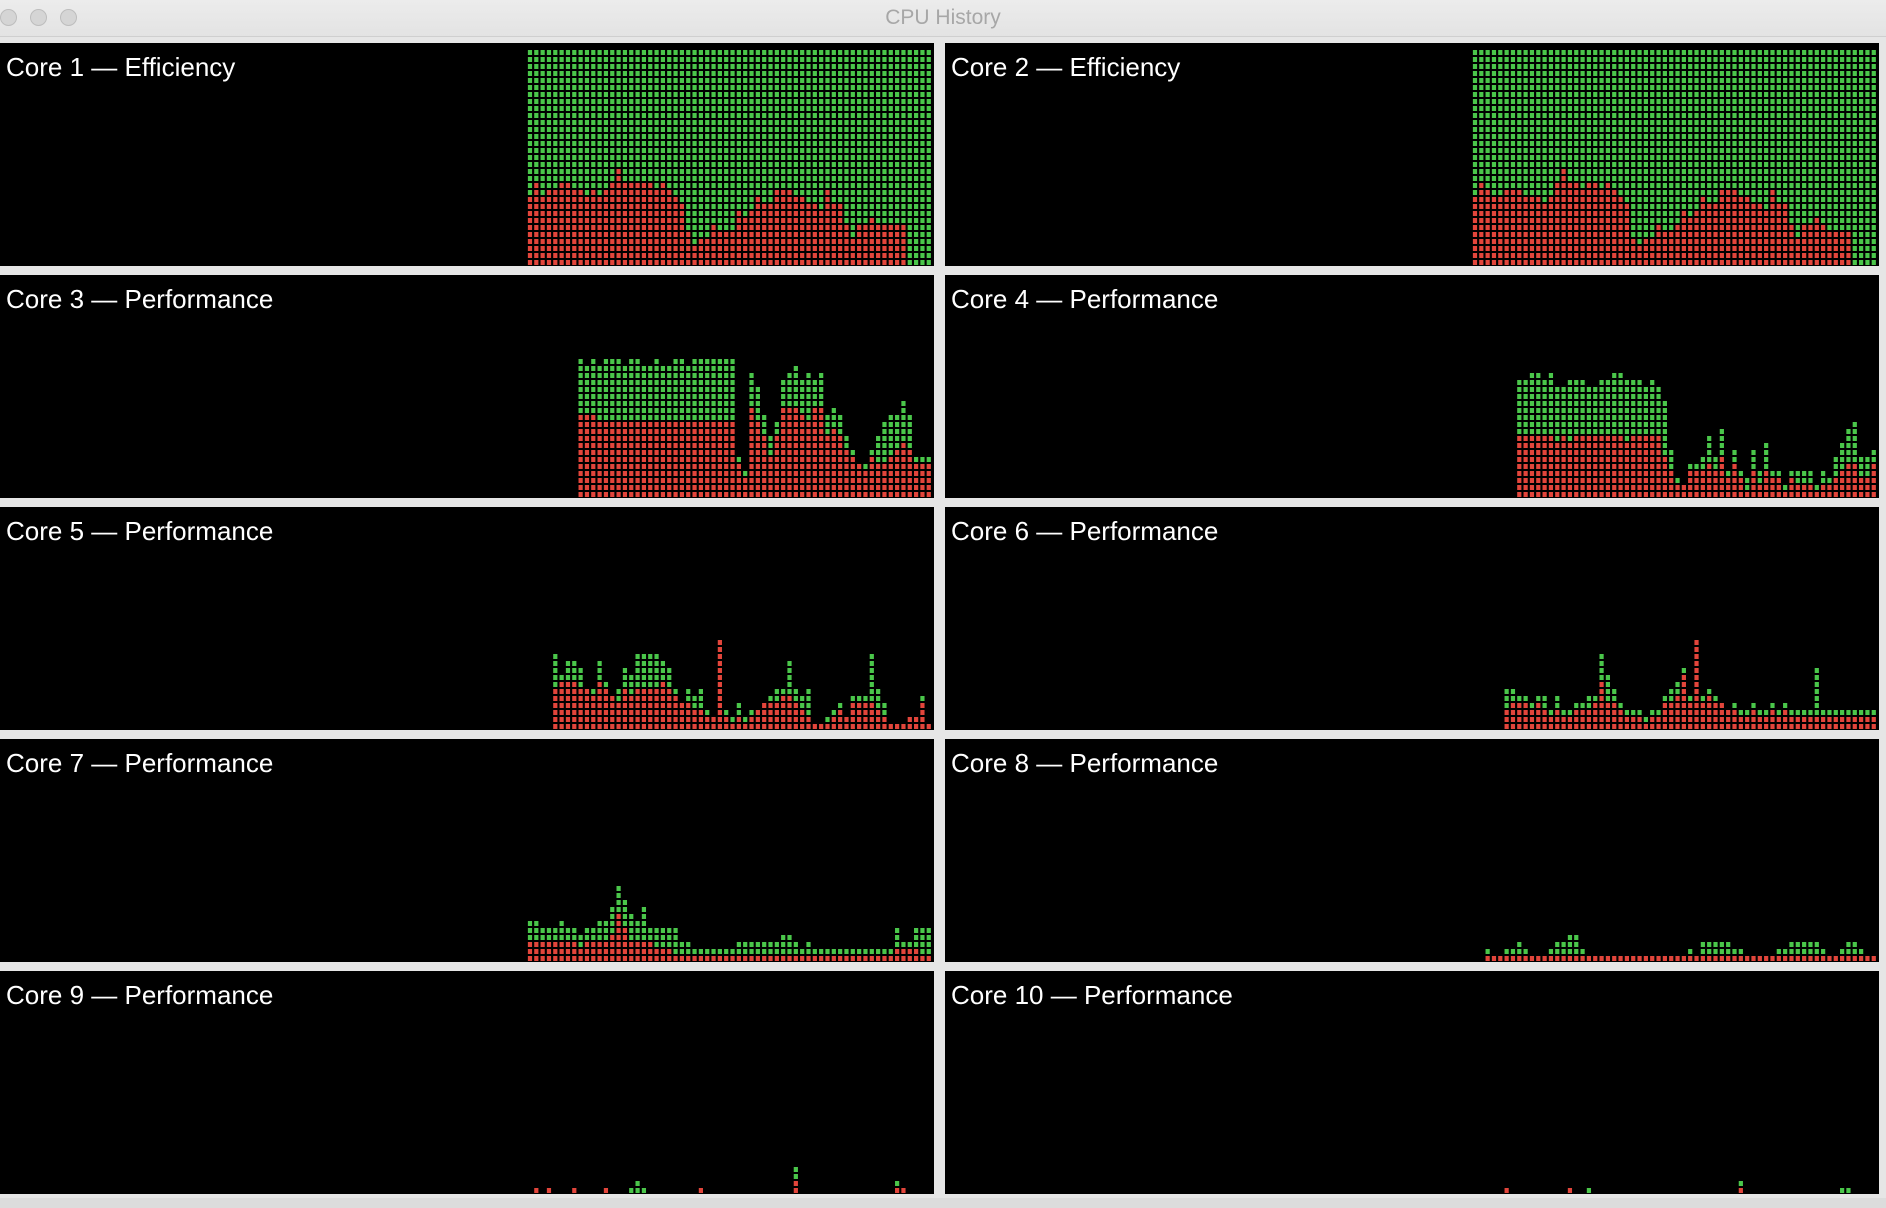 The height and width of the screenshot is (1208, 1886). What do you see at coordinates (943, 18) in the screenshot?
I see `title-bar: CPU History` at bounding box center [943, 18].